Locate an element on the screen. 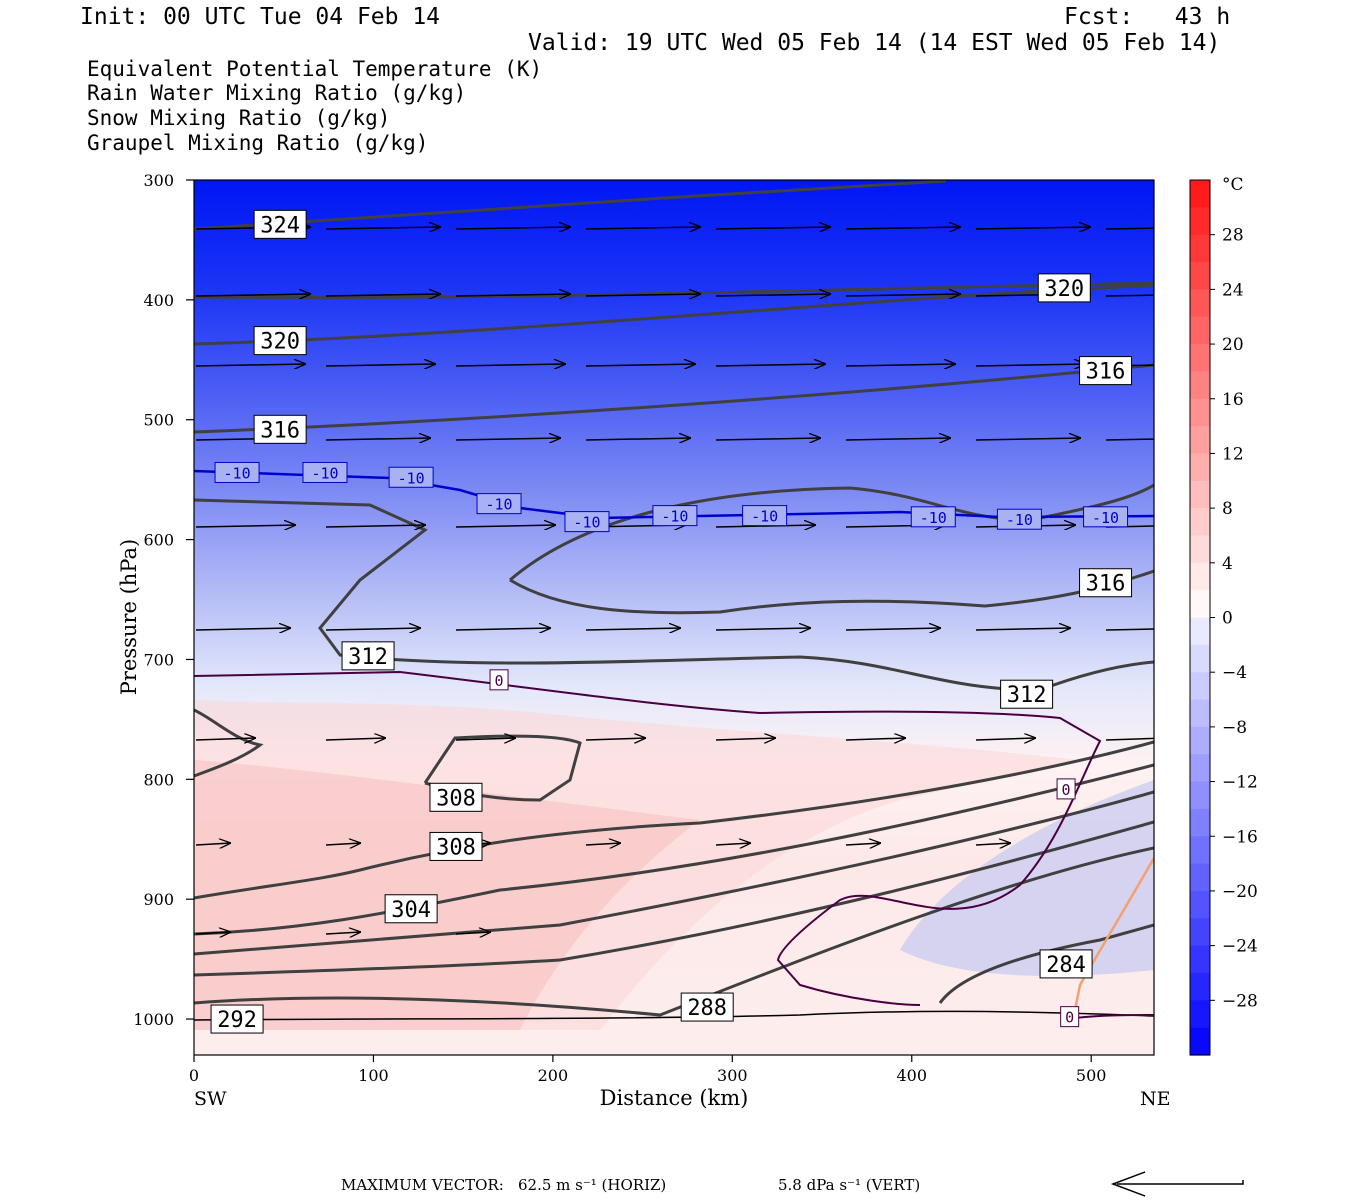 This screenshot has width=1350, height=1200. colorbar-tick-label: −24 is located at coordinates (1240, 947).